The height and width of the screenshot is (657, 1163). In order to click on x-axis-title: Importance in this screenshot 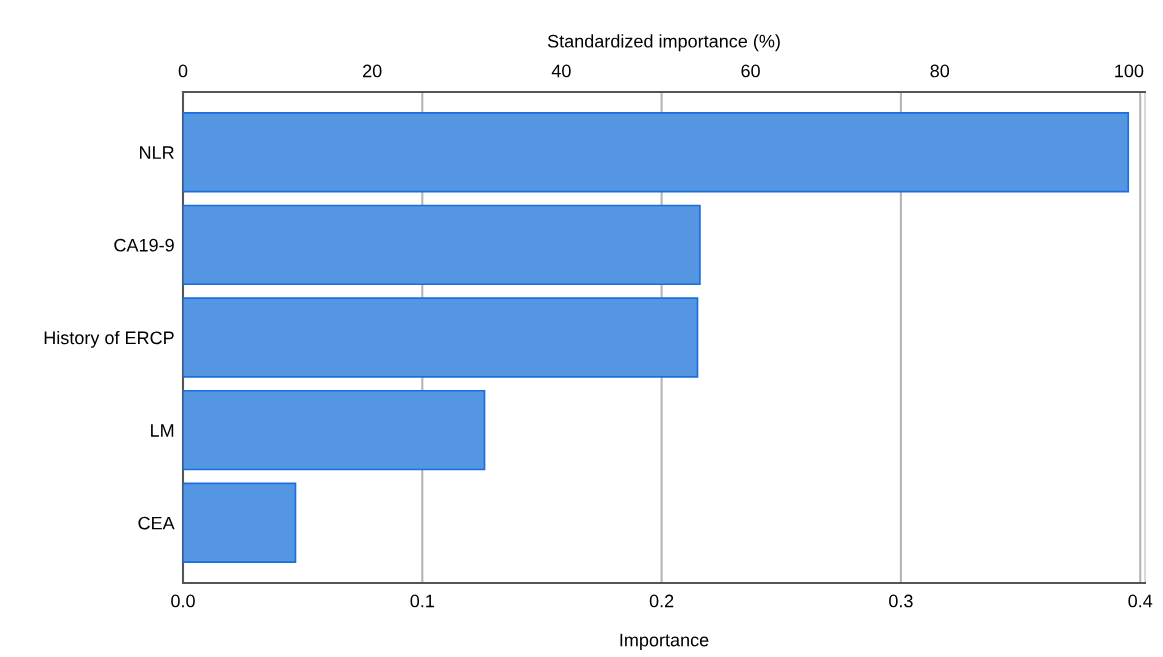, I will do `click(664, 641)`.